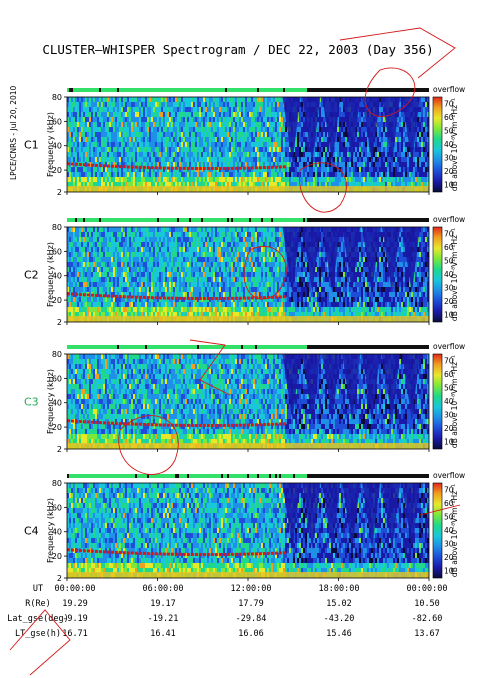  Describe the element at coordinates (31, 531) in the screenshot. I see `satellite-label: C4` at that location.